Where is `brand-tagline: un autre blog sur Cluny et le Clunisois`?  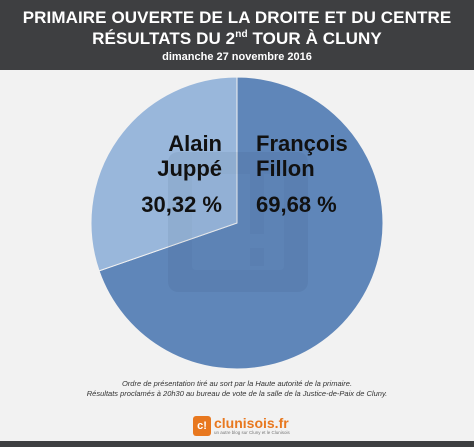
brand-tagline: un autre blog sur Cluny et le Clunisois is located at coordinates (252, 432).